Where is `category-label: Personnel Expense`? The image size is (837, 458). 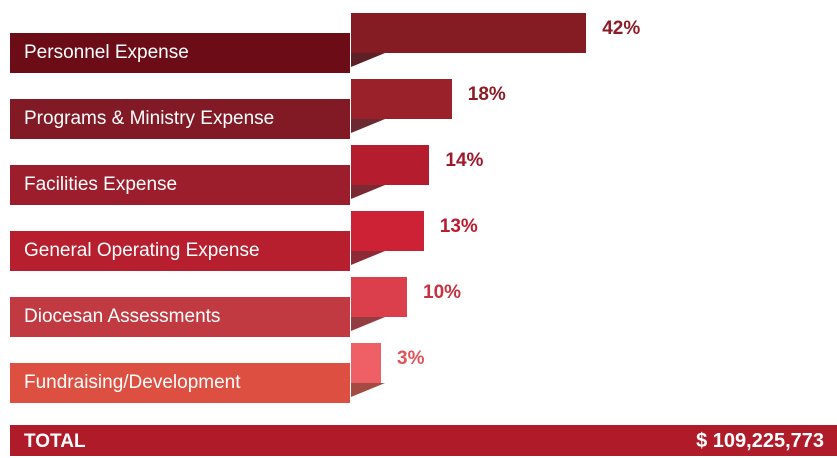 category-label: Personnel Expense is located at coordinates (180, 53).